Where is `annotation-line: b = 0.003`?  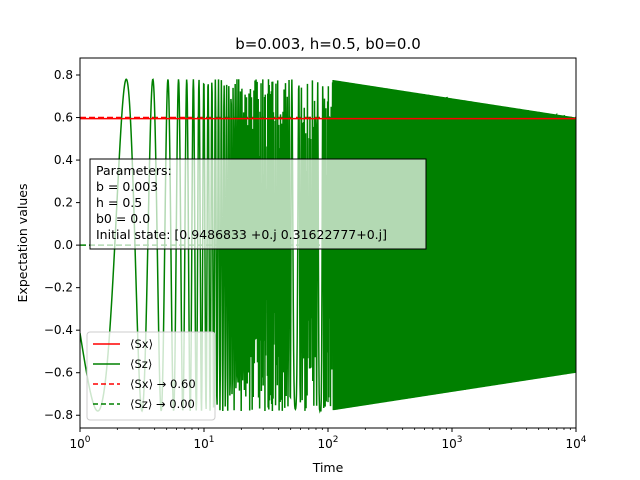
annotation-line: b = 0.003 is located at coordinates (127, 186).